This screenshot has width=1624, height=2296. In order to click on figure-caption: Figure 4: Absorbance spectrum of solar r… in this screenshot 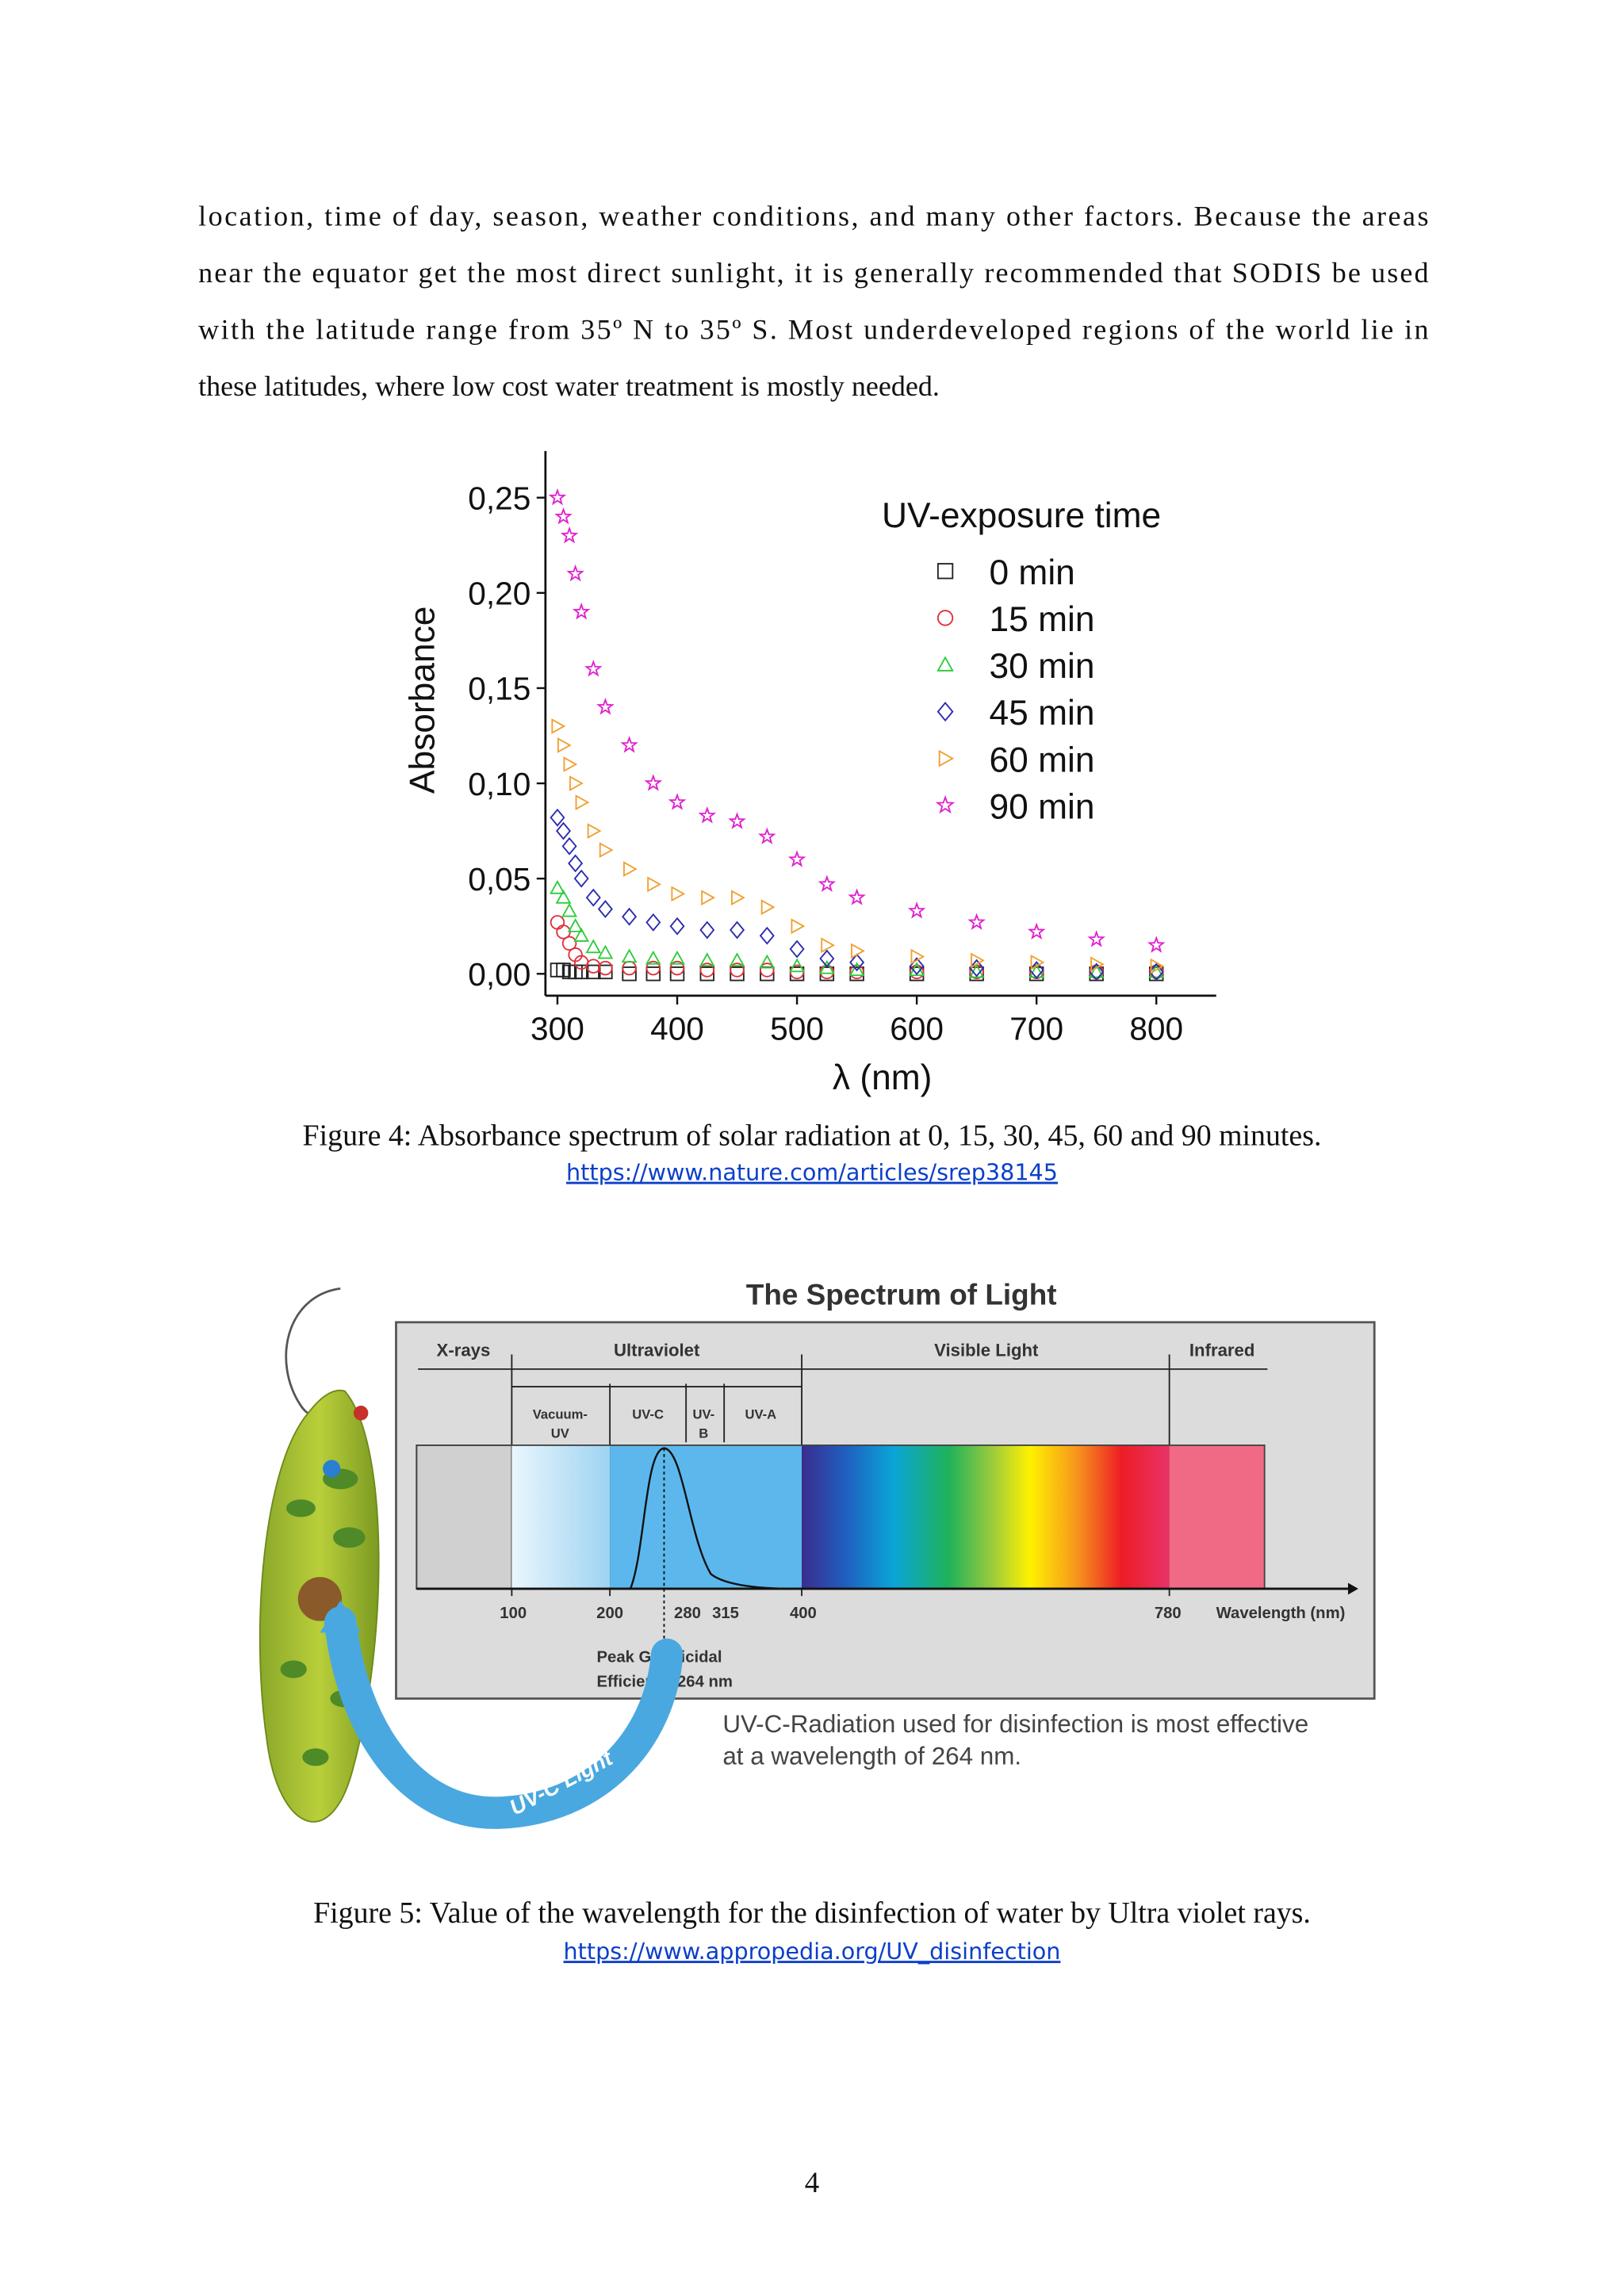, I will do `click(812, 1135)`.